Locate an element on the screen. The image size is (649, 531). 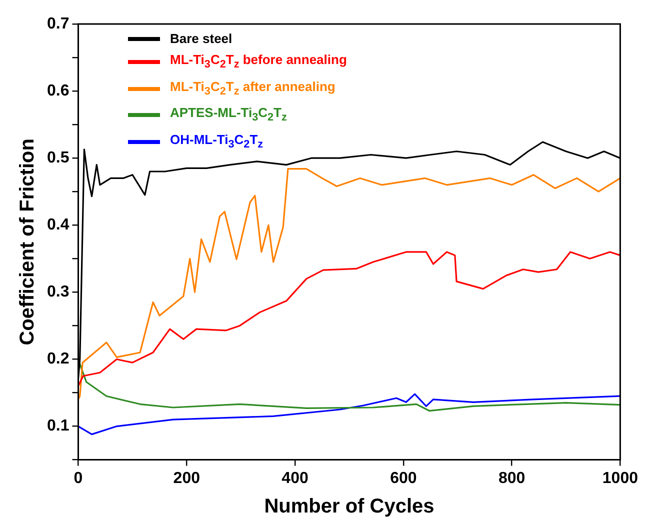
legend-label: OH-ML-Ti$_{3}$C$_{2}$T$_{z}$ is located at coordinates (217, 141).